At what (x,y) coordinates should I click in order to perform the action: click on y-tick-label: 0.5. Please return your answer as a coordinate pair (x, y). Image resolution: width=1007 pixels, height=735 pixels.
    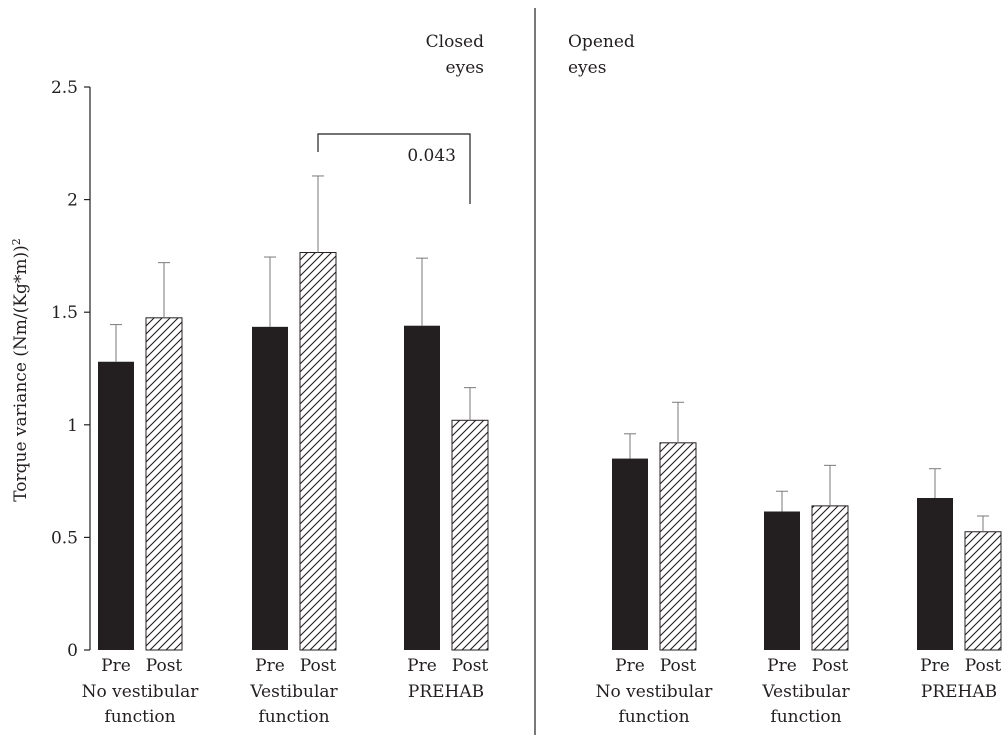
    Looking at the image, I should click on (64, 538).